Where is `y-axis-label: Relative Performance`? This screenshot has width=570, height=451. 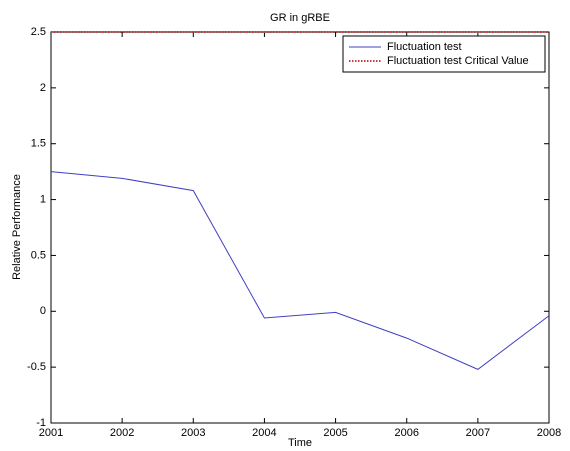 y-axis-label: Relative Performance is located at coordinates (17, 227).